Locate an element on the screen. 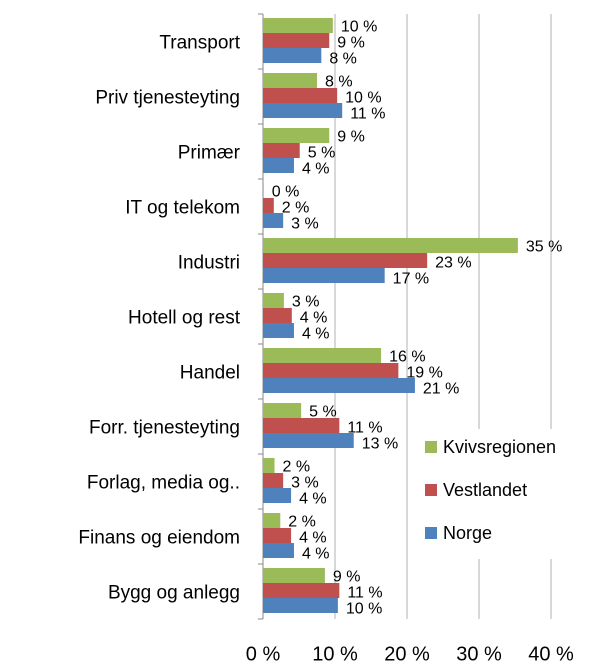 The image size is (602, 666). y-tick-label: Bygg og anlegg is located at coordinates (174, 593).